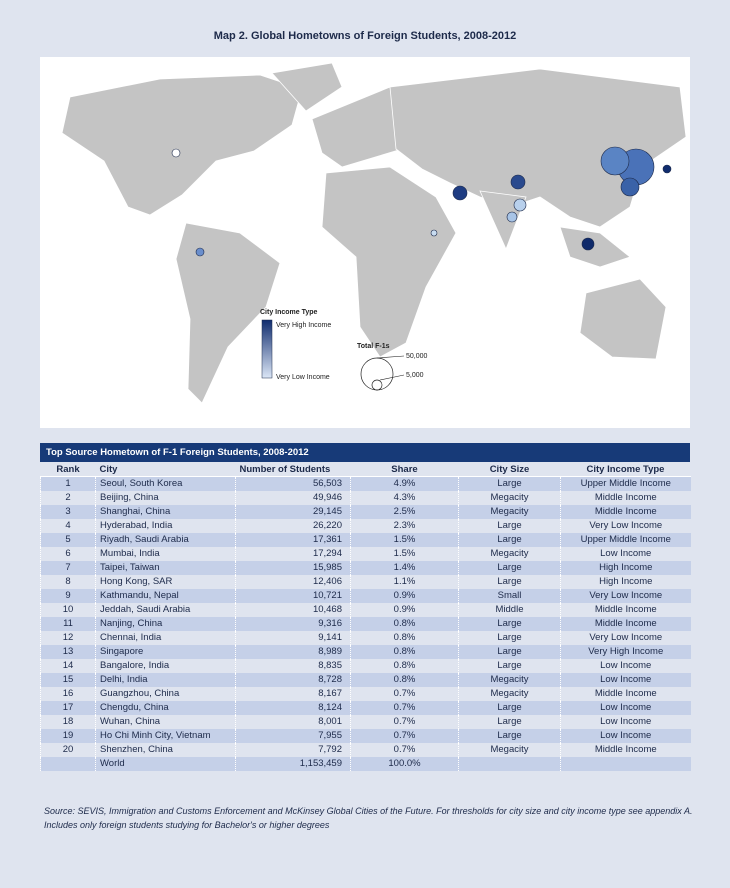  What do you see at coordinates (625, 652) in the screenshot?
I see `table-cell: Very High Income` at bounding box center [625, 652].